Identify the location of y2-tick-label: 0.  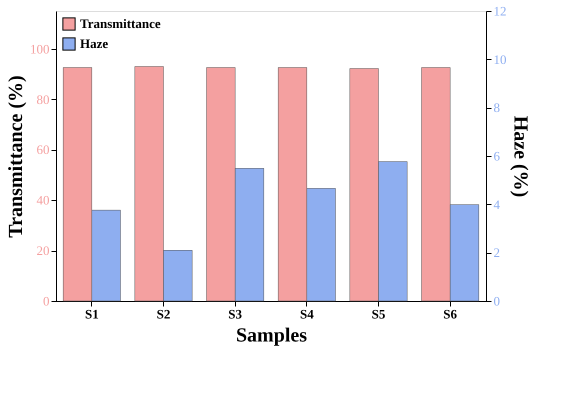
(497, 301).